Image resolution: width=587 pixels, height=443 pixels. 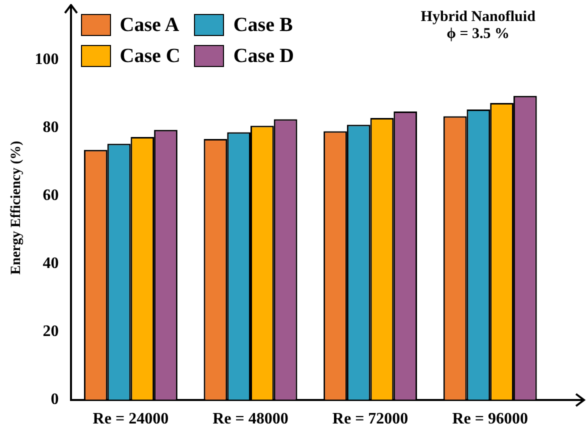 What do you see at coordinates (50, 127) in the screenshot?
I see `y-tick-label: 80` at bounding box center [50, 127].